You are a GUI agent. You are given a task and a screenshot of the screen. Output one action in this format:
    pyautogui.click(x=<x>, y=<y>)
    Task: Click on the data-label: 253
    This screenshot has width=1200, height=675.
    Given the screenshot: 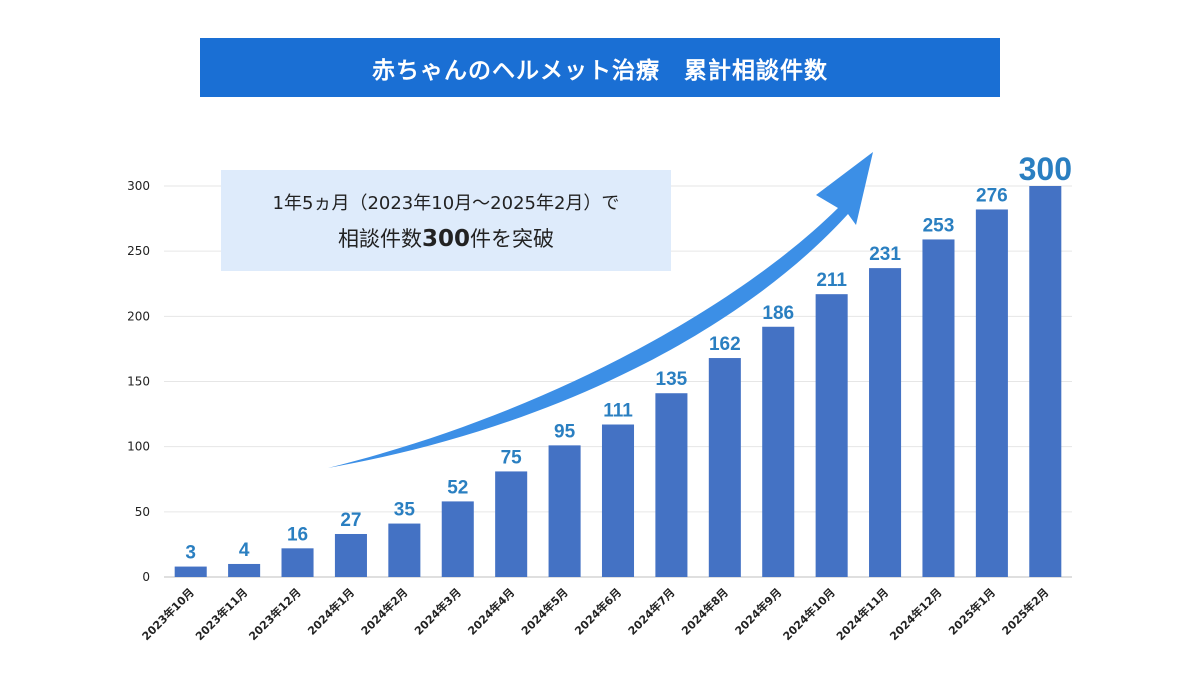 What is the action you would take?
    pyautogui.click(x=939, y=225)
    